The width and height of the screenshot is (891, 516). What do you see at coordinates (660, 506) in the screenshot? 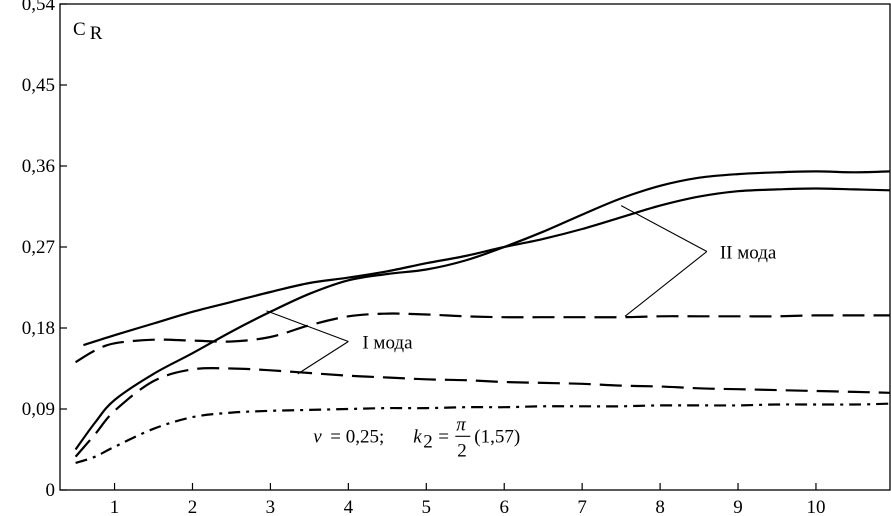
I see `x-tick-label: 8` at bounding box center [660, 506].